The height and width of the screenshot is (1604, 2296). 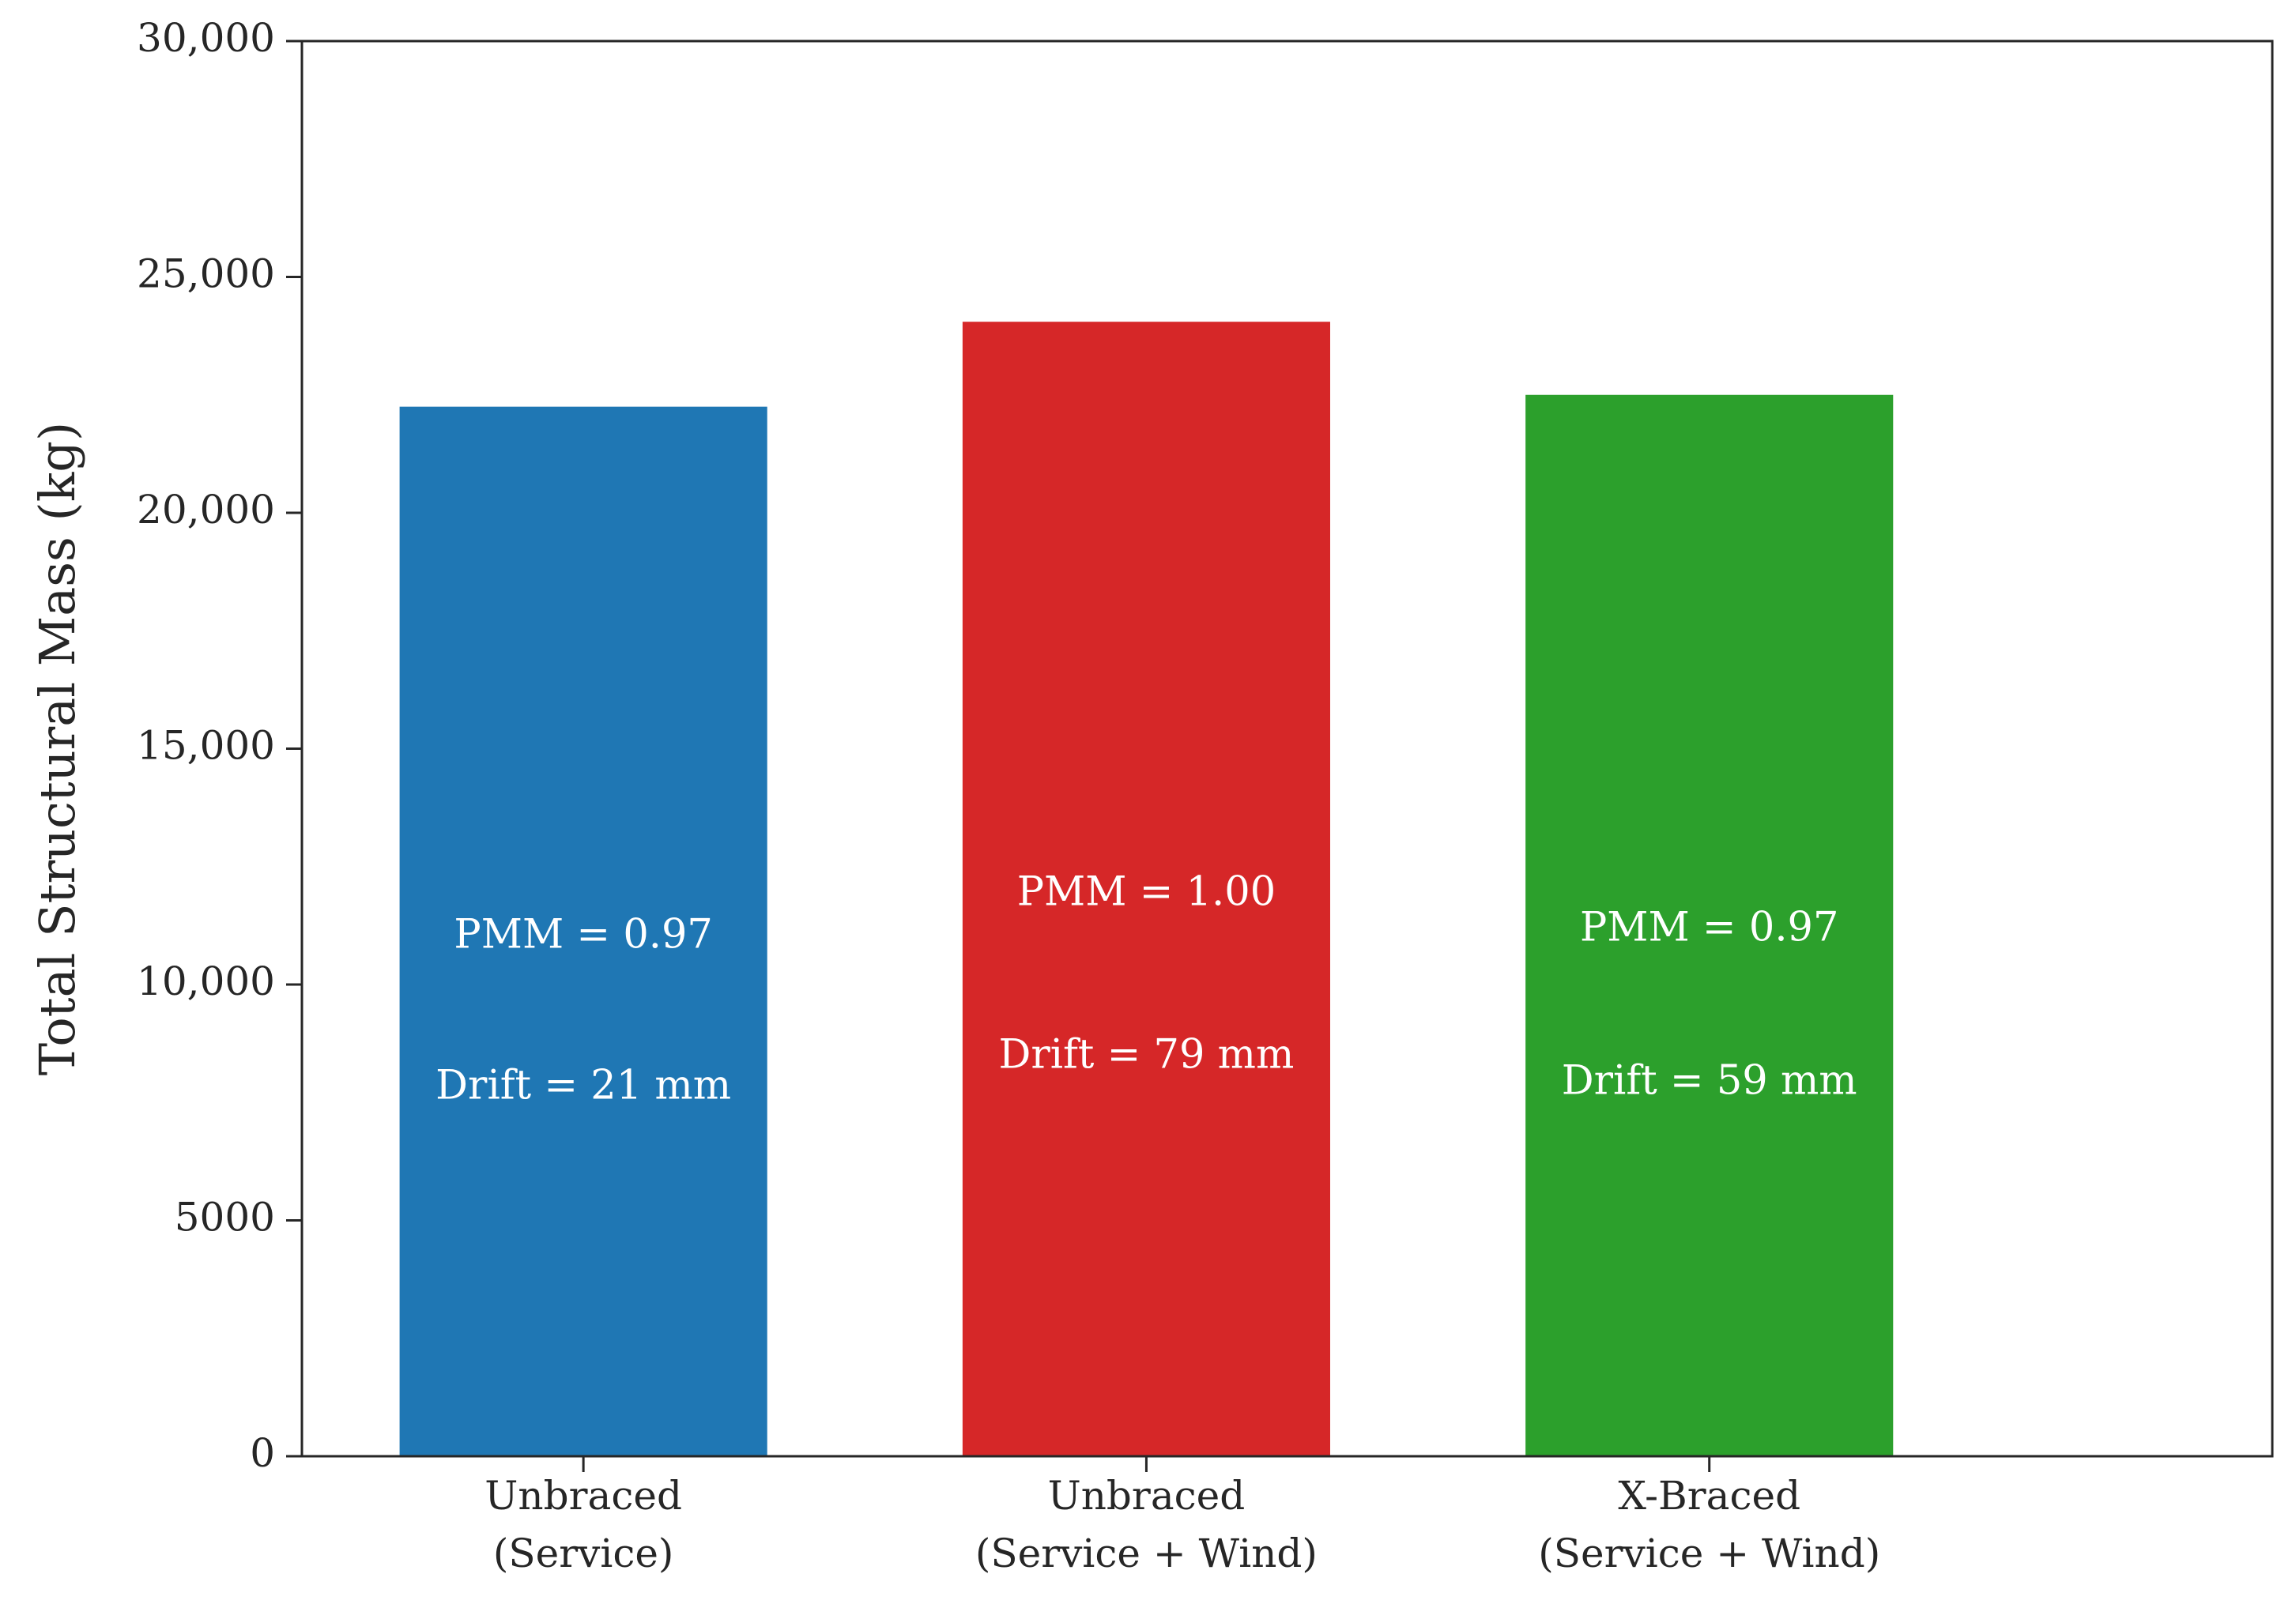 I want to click on bar-0-drift-label: Drift = 21 mm, so click(x=583, y=1085).